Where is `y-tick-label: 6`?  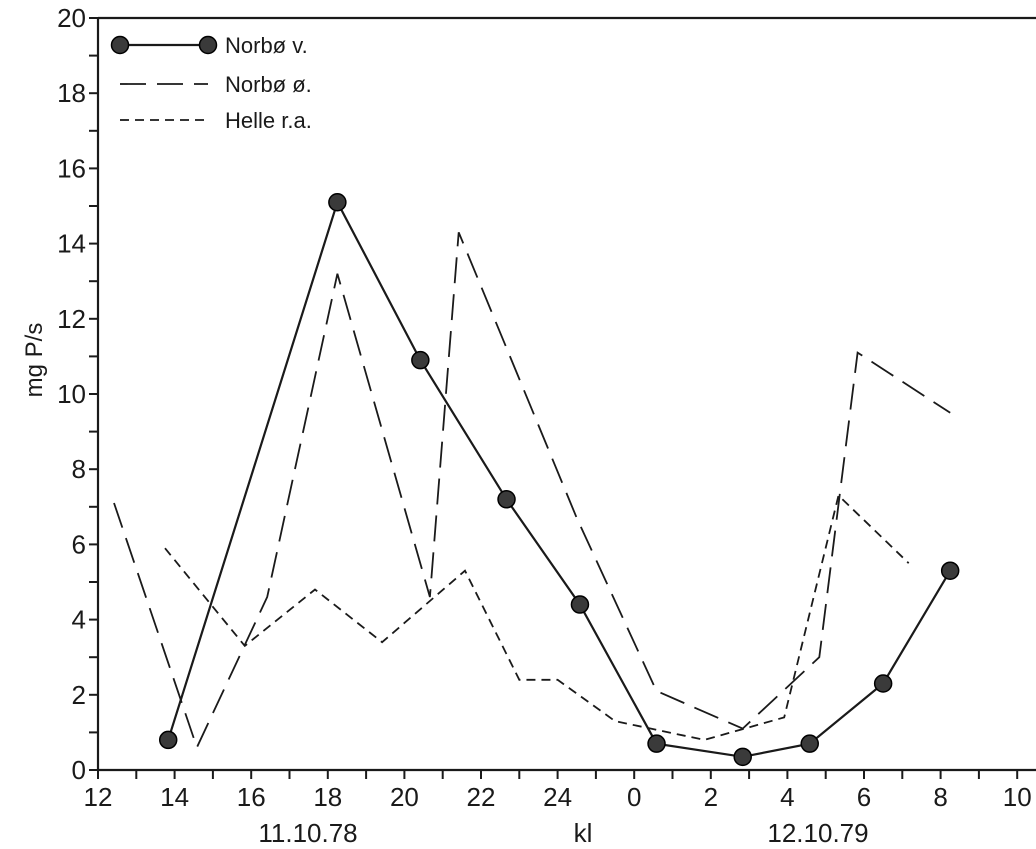 y-tick-label: 6 is located at coordinates (79, 544).